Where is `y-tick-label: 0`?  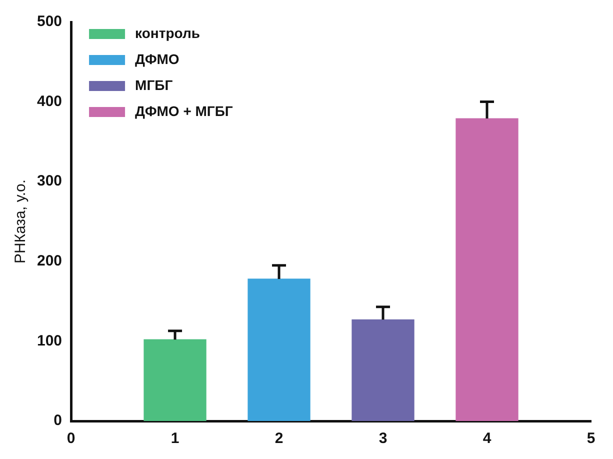
y-tick-label: 0 is located at coordinates (58, 421).